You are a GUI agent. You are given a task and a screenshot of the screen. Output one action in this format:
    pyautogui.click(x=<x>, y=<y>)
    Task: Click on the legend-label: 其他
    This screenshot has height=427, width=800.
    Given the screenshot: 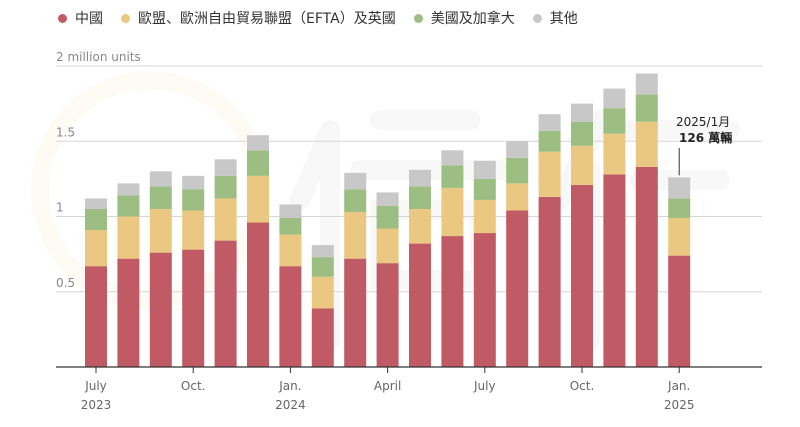 What is the action you would take?
    pyautogui.click(x=563, y=19)
    